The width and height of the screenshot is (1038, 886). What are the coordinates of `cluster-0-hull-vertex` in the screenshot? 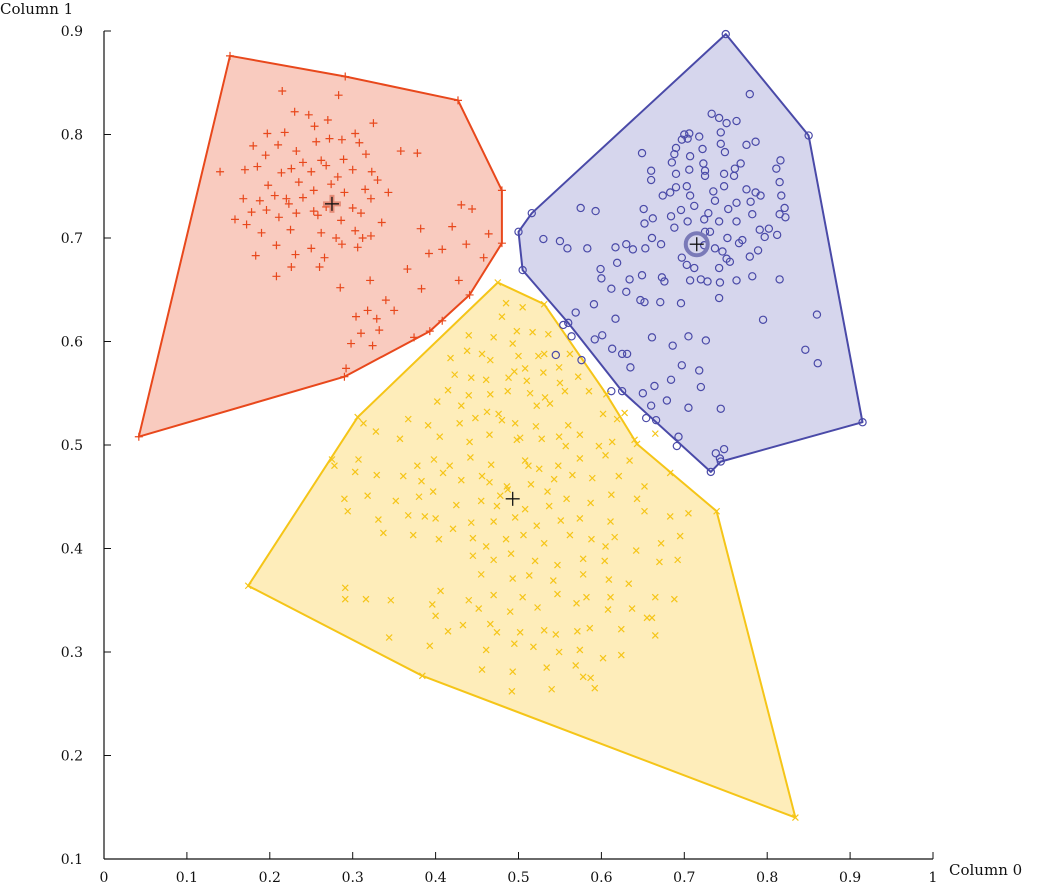 It's located at (469, 294).